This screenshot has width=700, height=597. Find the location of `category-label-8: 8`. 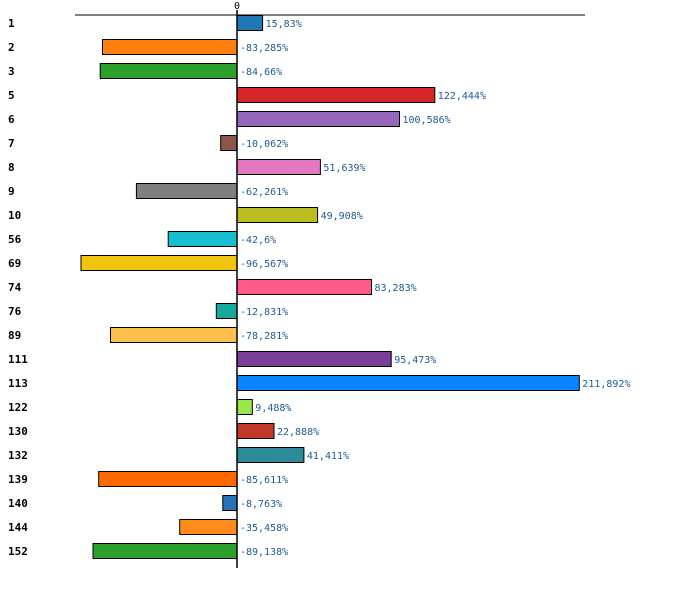

category-label-8: 8 is located at coordinates (11, 167).